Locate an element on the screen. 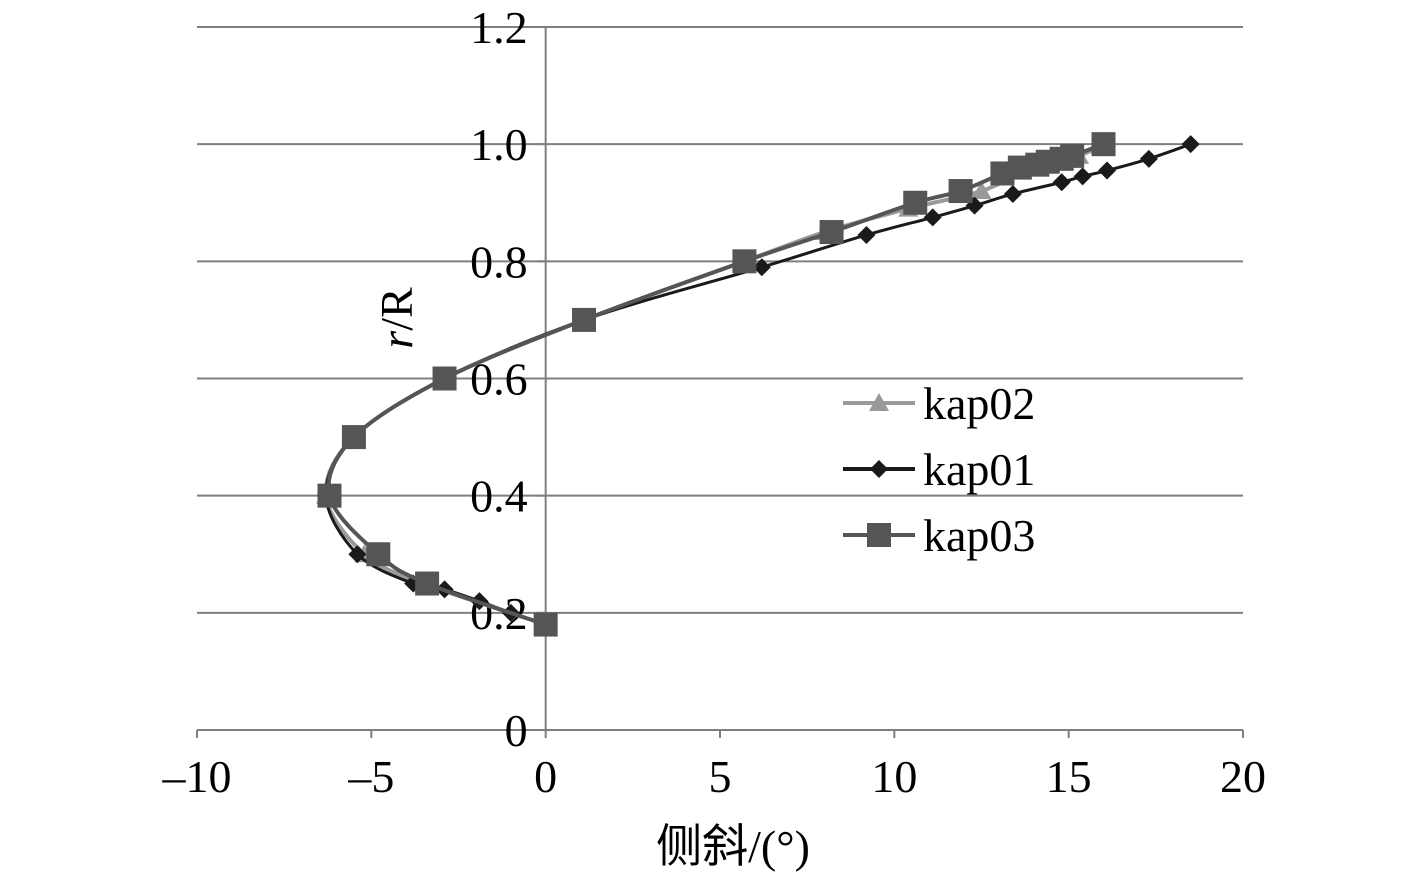 The width and height of the screenshot is (1417, 875). y-tick-label: 0 is located at coordinates (516, 730).